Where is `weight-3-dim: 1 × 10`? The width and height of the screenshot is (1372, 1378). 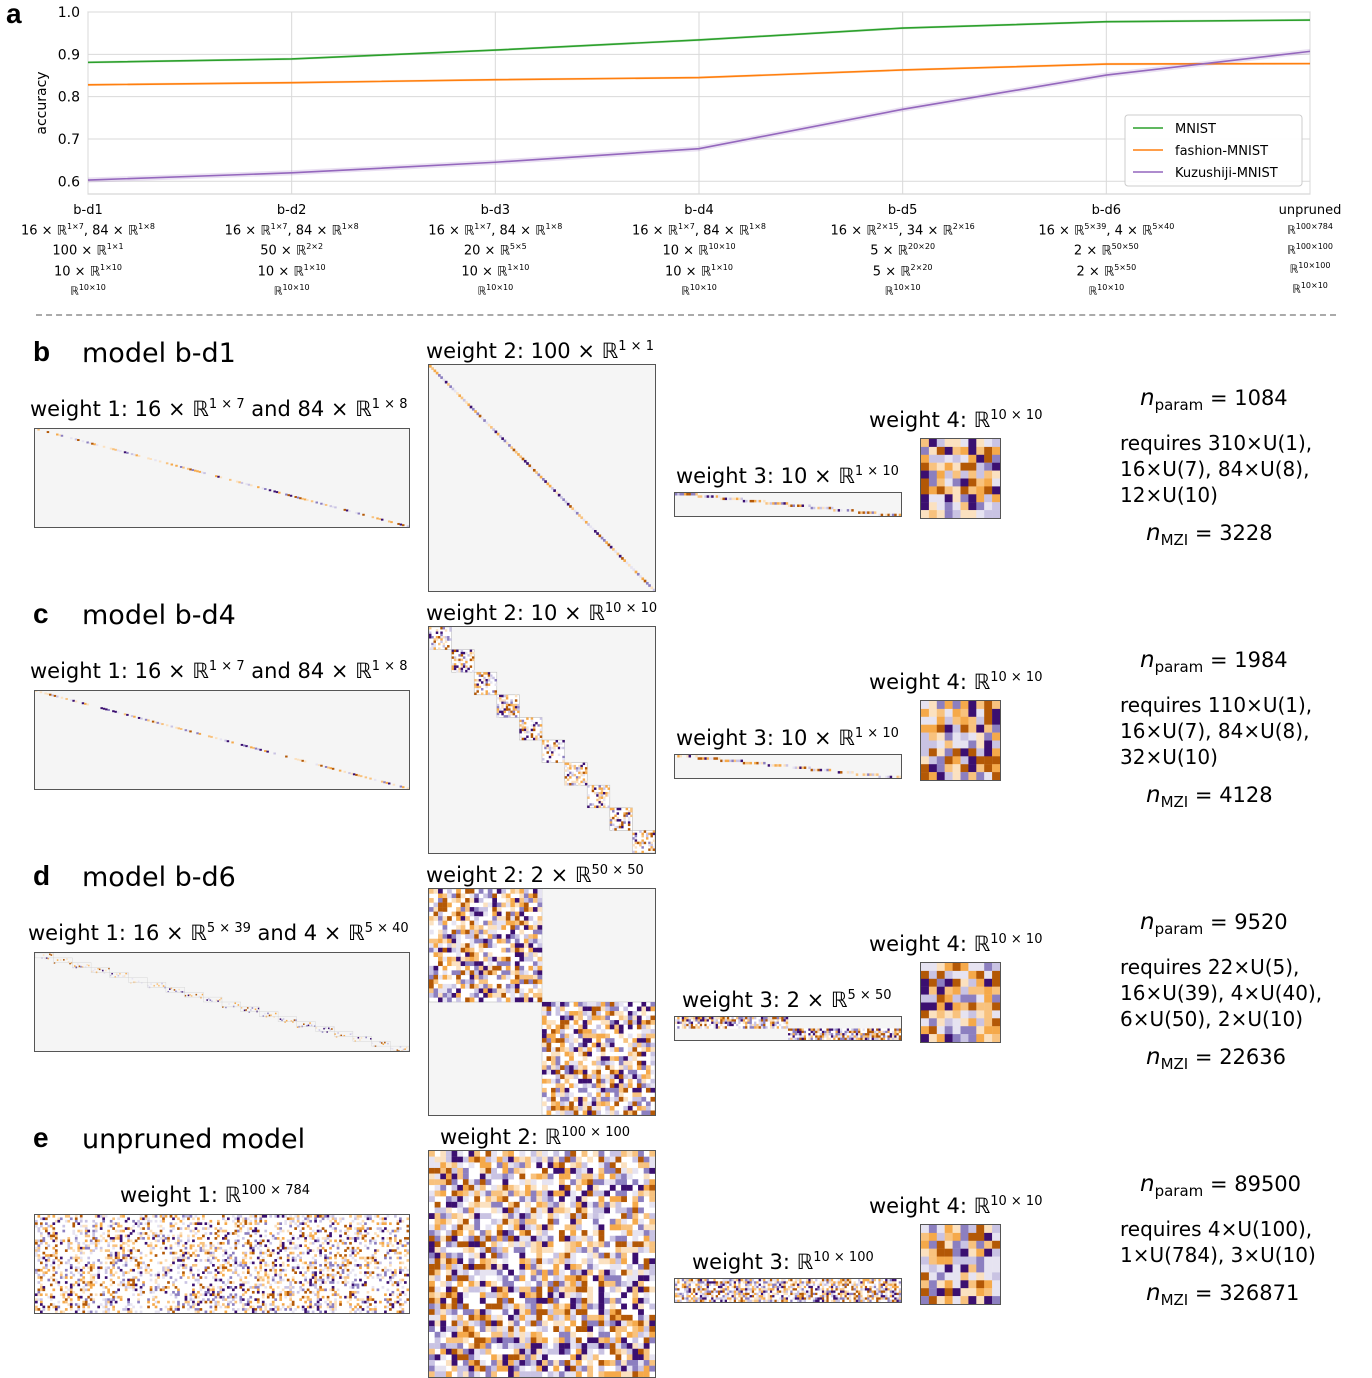
weight-3-dim: 1 × 10 is located at coordinates (877, 733).